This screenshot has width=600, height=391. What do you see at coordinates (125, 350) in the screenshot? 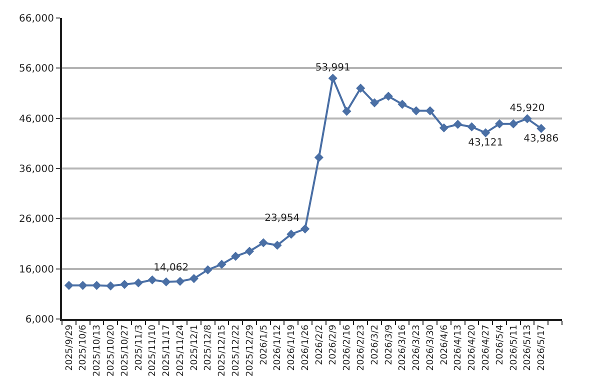
I see `x-tick-label: 2025/10/27` at bounding box center [125, 350].